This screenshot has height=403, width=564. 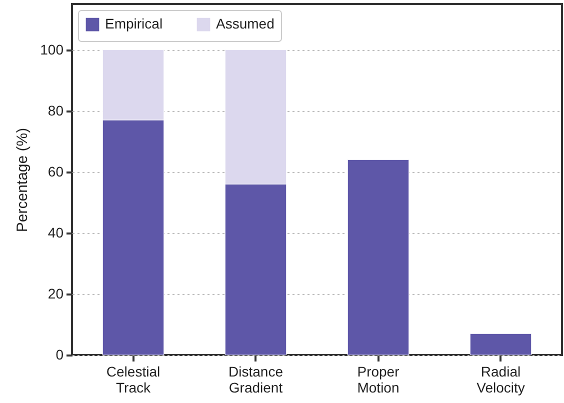 I want to click on x-tick-label: Celestial Track, so click(x=133, y=380).